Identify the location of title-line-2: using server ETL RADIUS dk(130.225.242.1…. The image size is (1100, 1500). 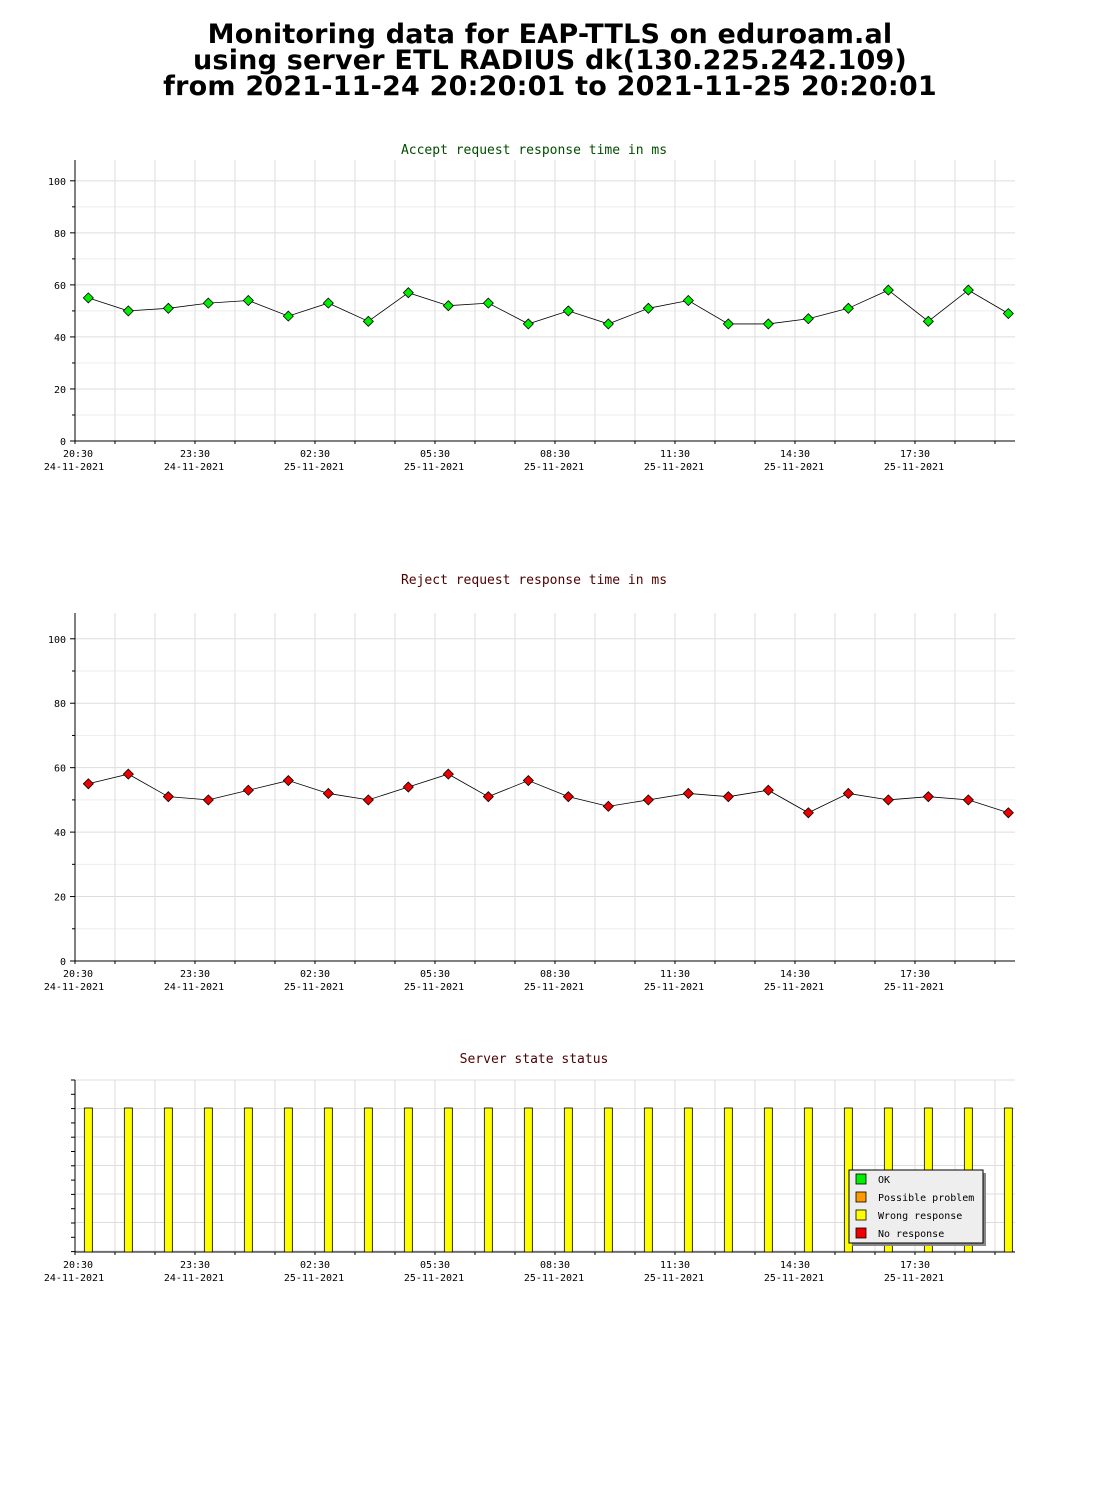
(550, 60).